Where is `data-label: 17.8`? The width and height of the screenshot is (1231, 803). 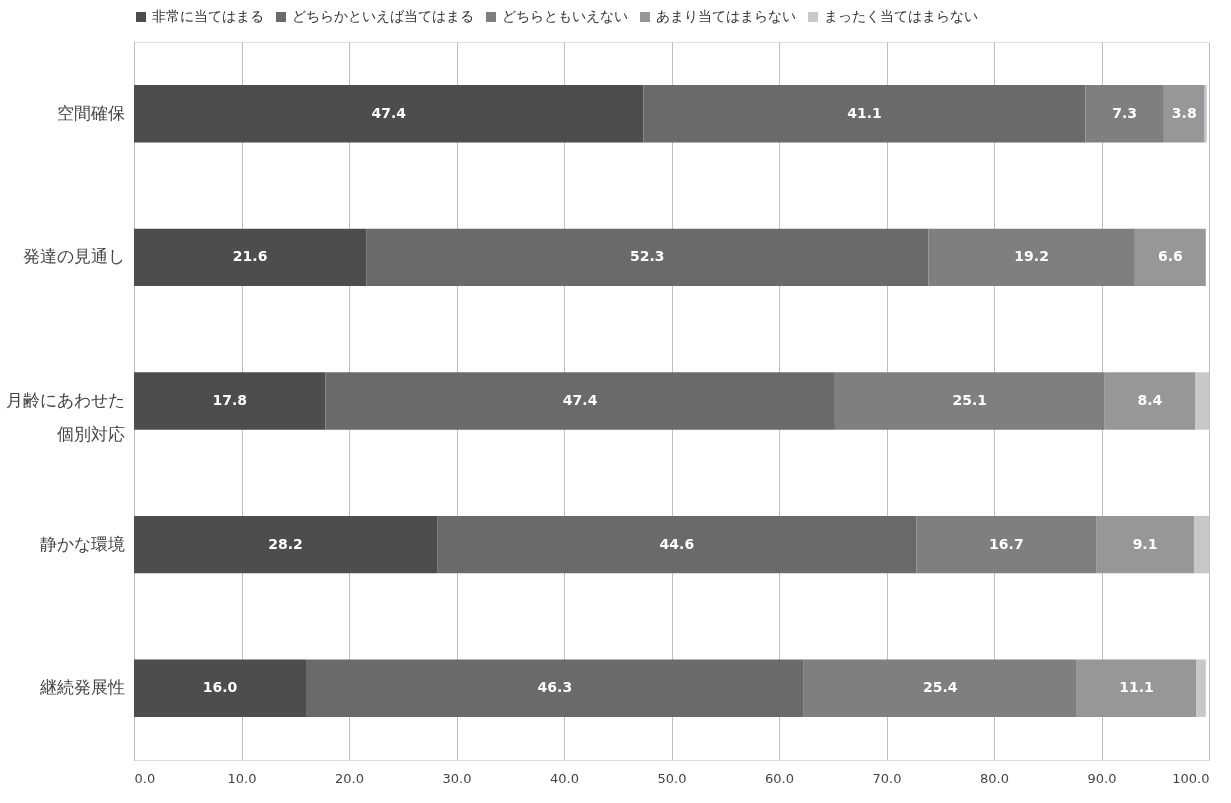
data-label: 17.8 is located at coordinates (229, 400).